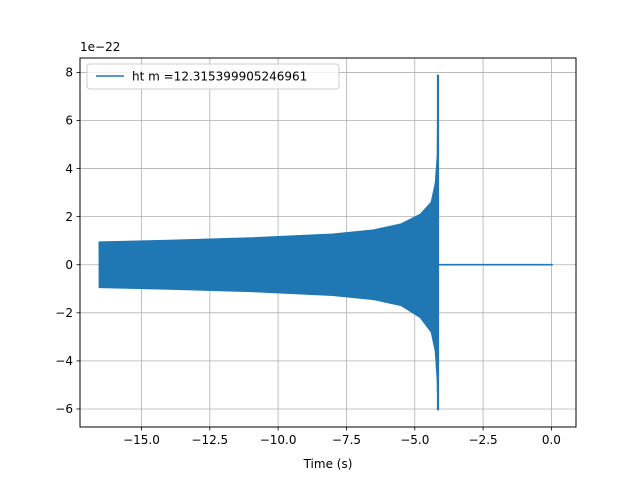 This screenshot has width=640, height=480. I want to click on y-tick-label: −4, so click(64, 361).